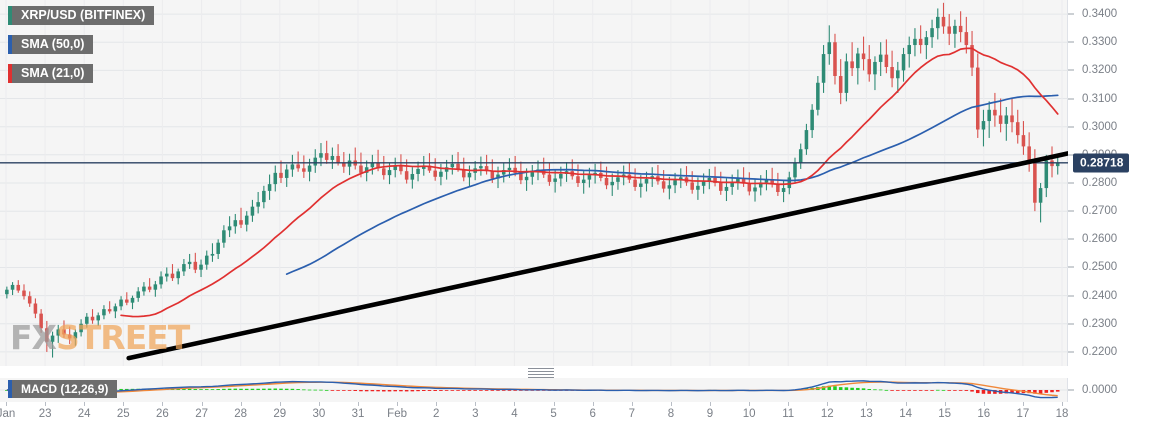  I want to click on date-axis-label: 8, so click(671, 414).